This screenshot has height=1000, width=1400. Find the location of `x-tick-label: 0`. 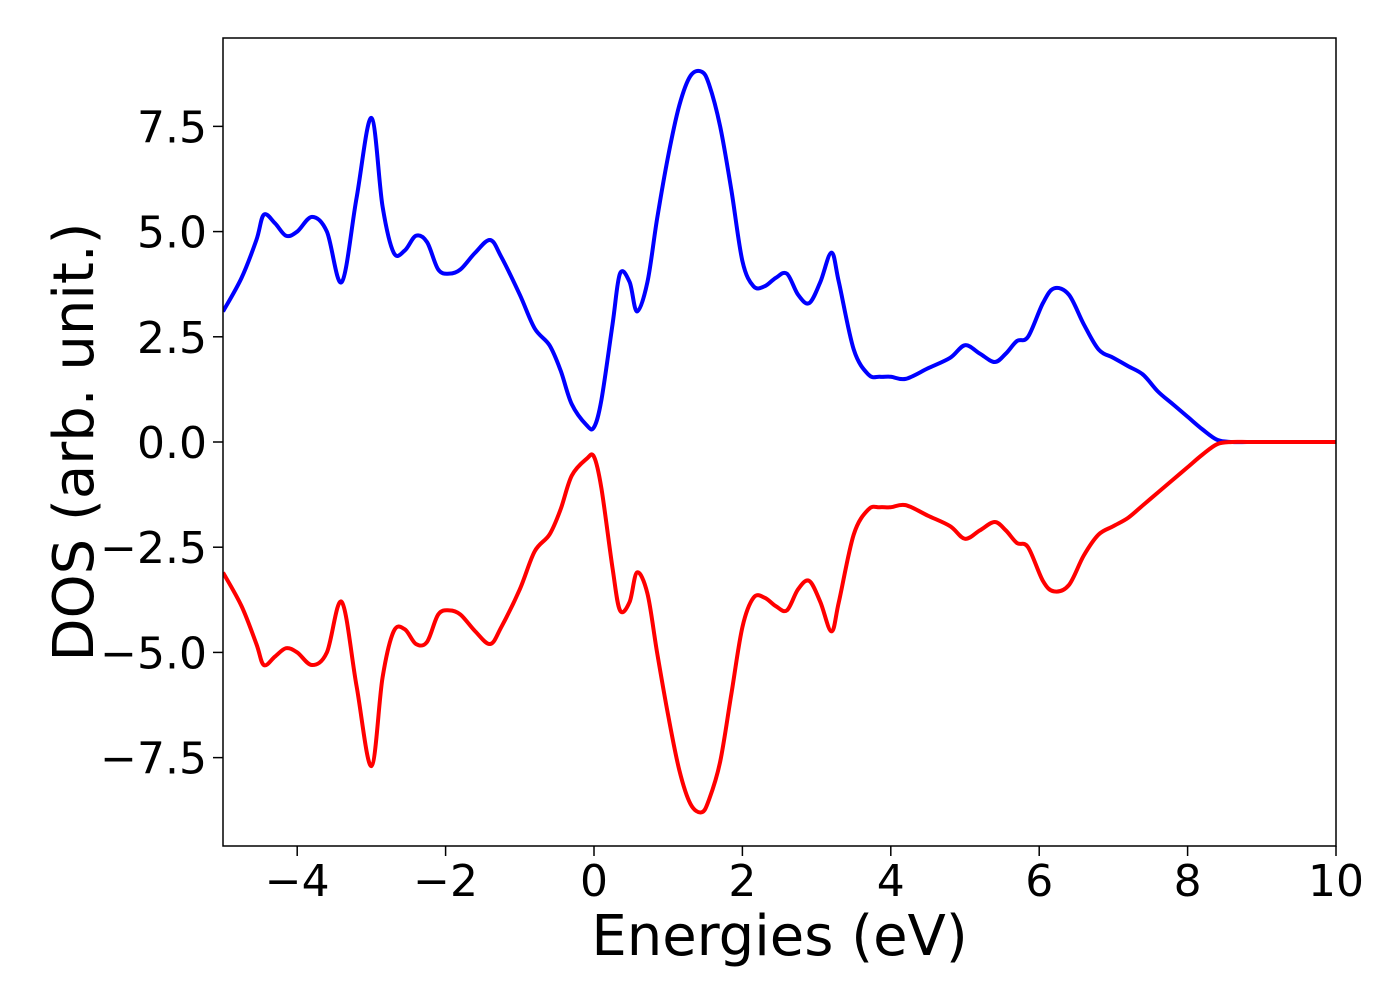

x-tick-label: 0 is located at coordinates (594, 881).